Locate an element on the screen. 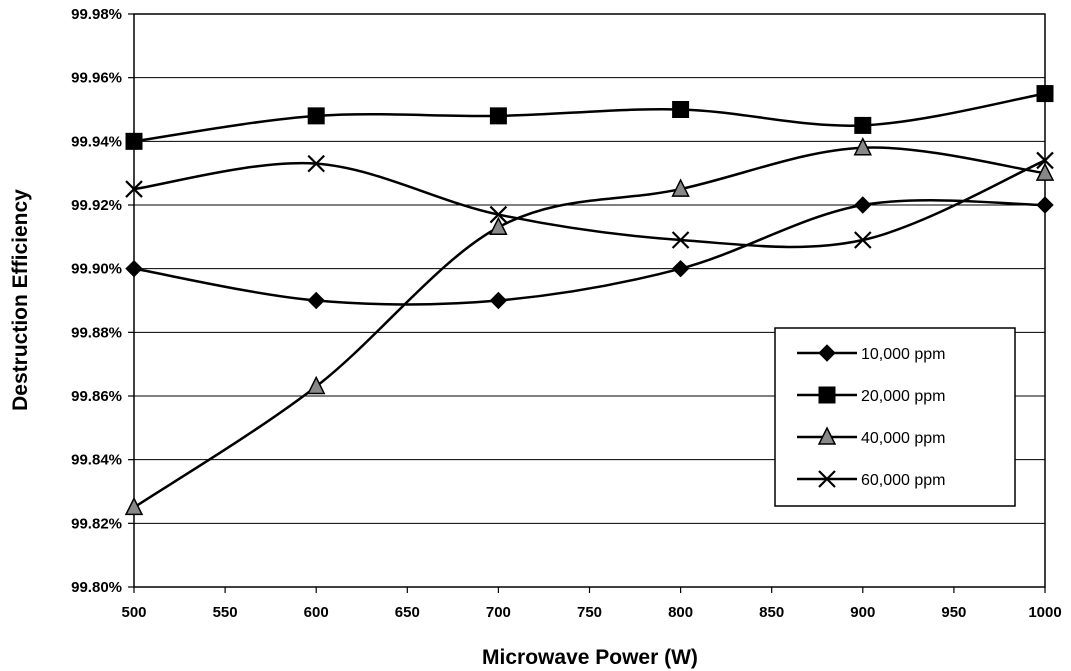 The width and height of the screenshot is (1071, 671). x-tick-label: 900 is located at coordinates (862, 612).